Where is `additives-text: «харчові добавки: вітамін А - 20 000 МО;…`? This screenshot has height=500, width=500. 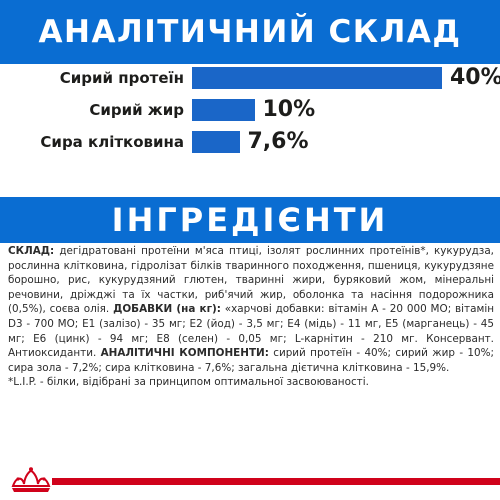
additives-text: «харчові добавки: вітамін А - 20 000 МО;… is located at coordinates (251, 331).